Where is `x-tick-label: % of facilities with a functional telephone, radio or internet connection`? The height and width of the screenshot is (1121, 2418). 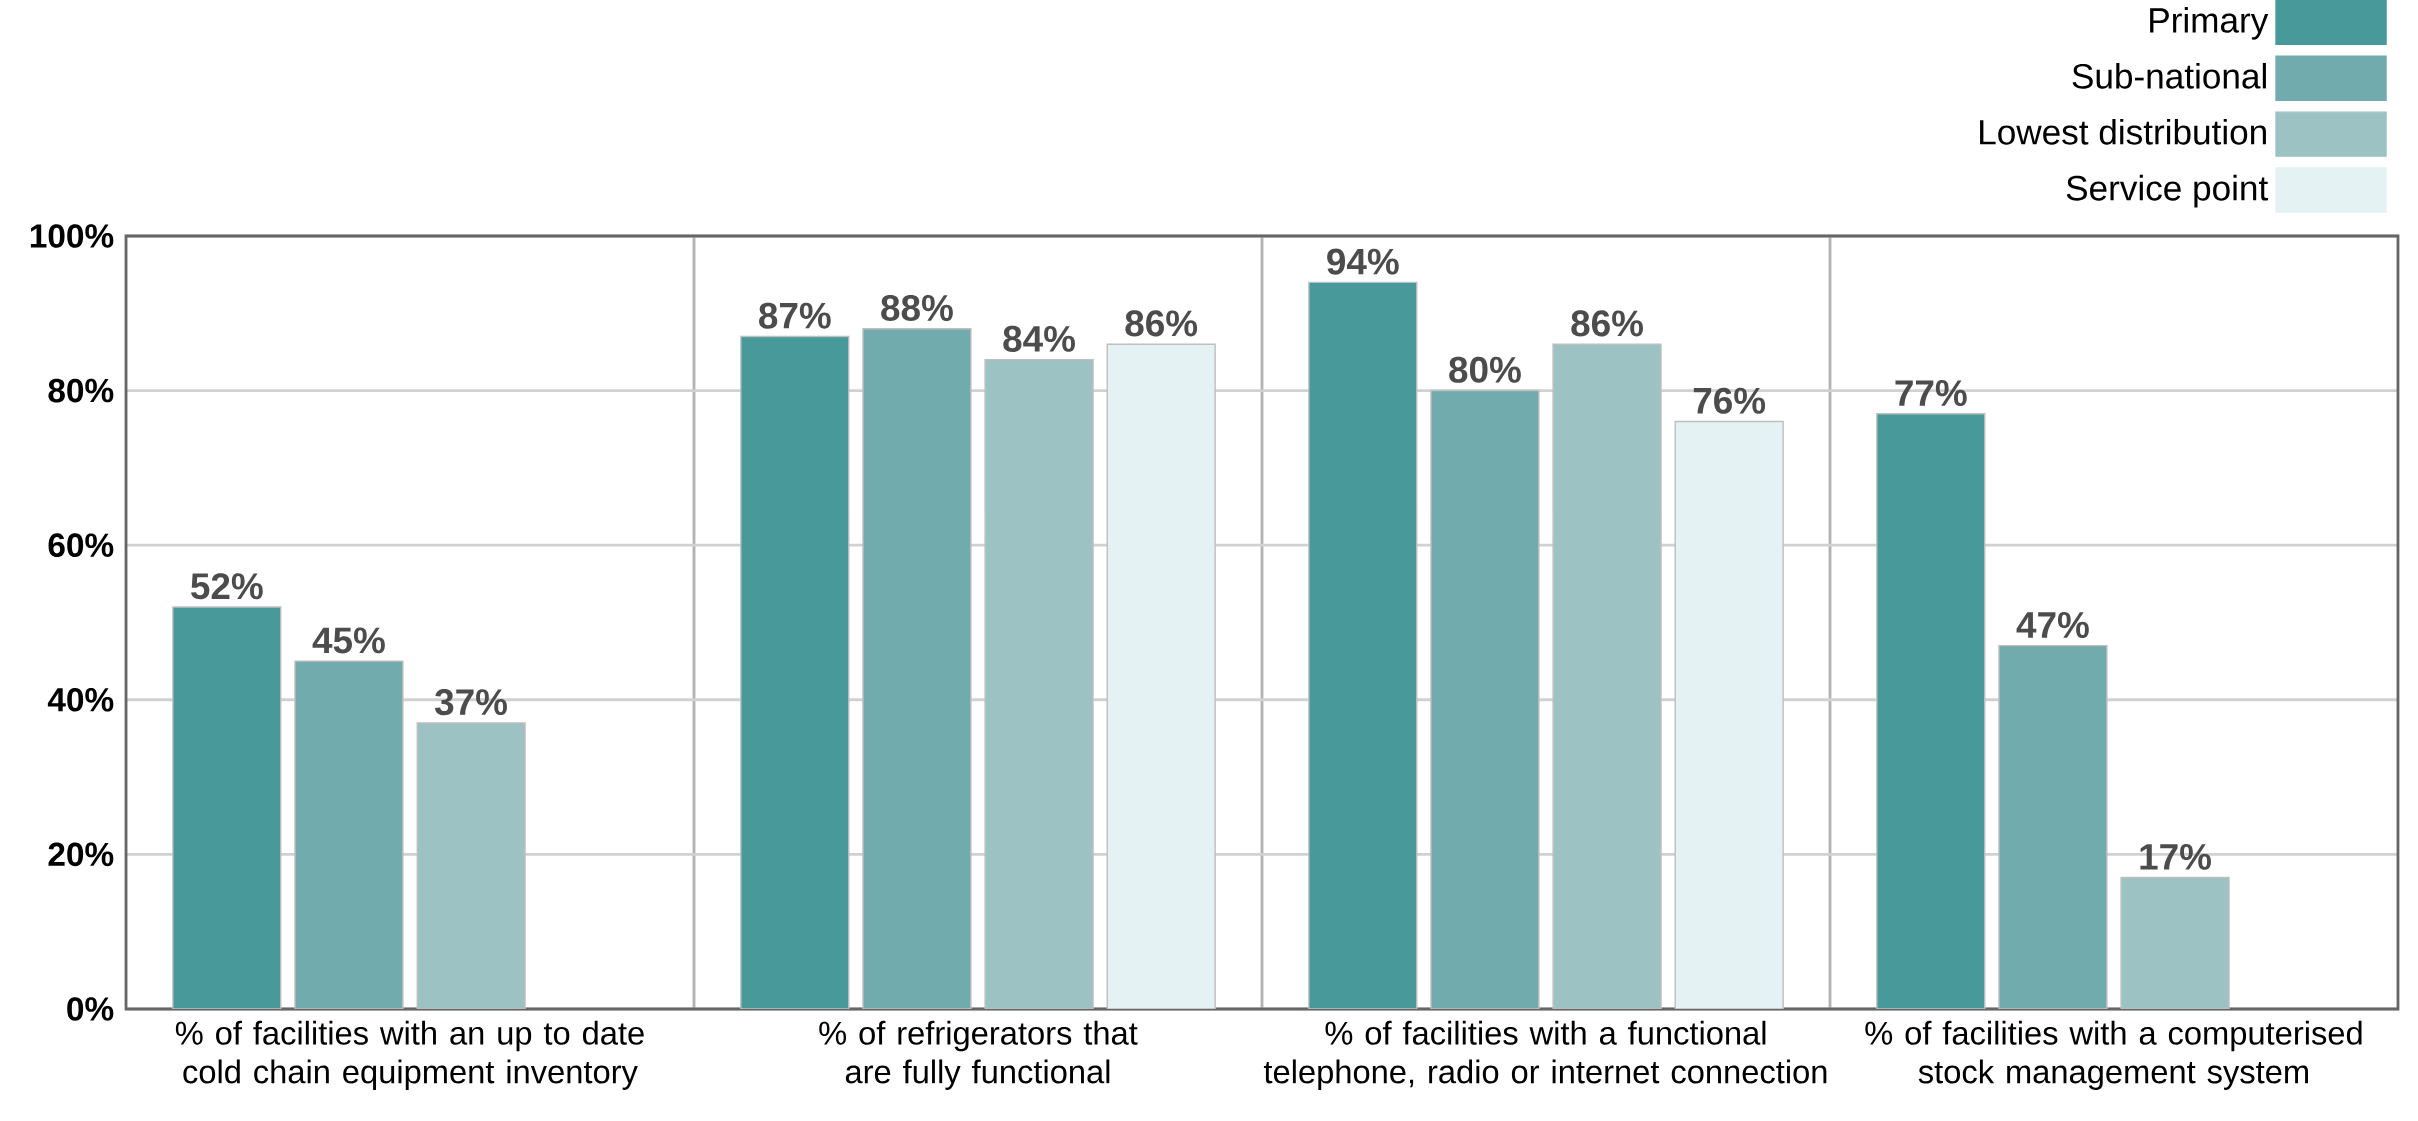 x-tick-label: % of facilities with a functional telephone, radio or internet connection is located at coordinates (1545, 1055).